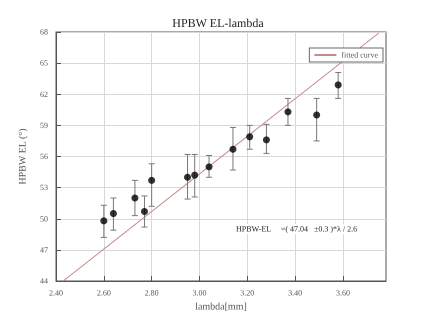  Describe the element at coordinates (44, 249) in the screenshot. I see `y-tick-label: 47` at that location.